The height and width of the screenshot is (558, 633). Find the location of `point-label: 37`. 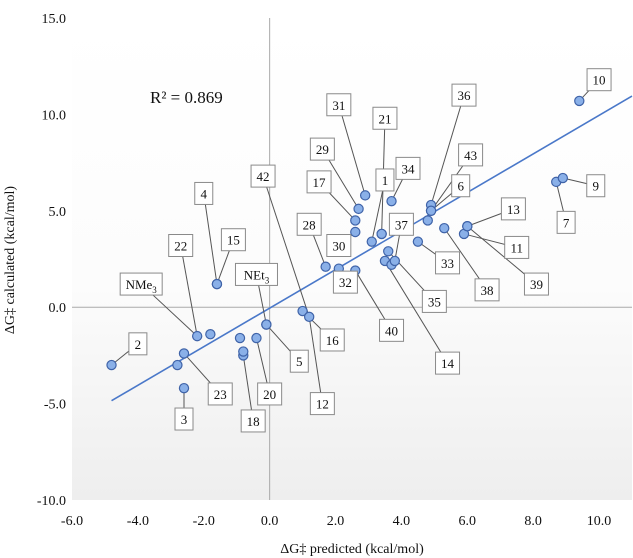

point-label: 37 is located at coordinates (402, 224).